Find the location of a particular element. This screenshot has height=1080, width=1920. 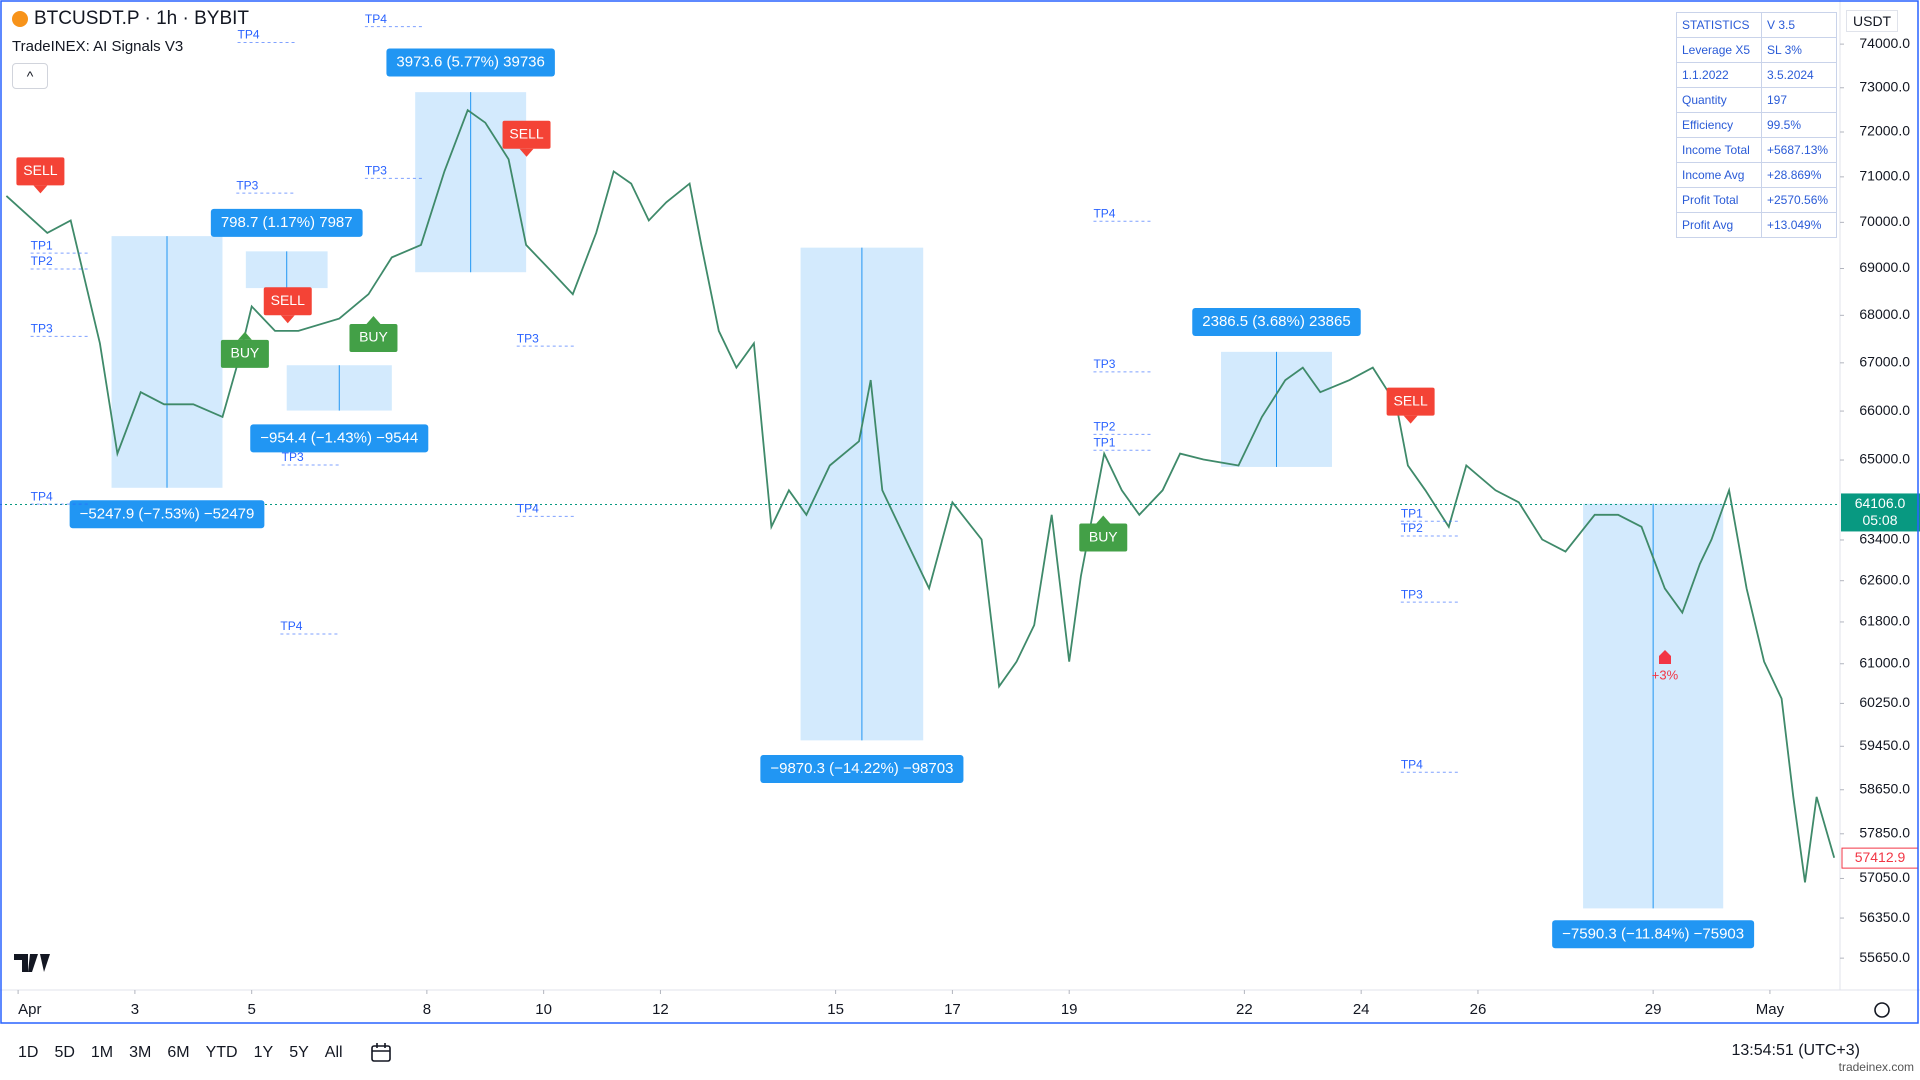

annotation: +3% is located at coordinates (1665, 674).